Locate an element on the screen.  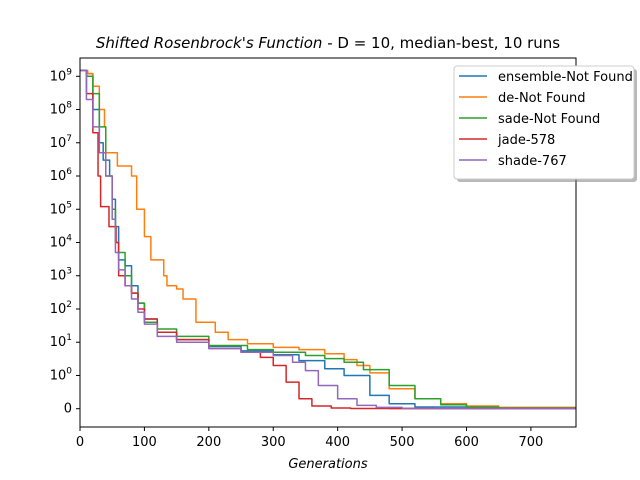
x-tick-label: 200 is located at coordinates (208, 442).